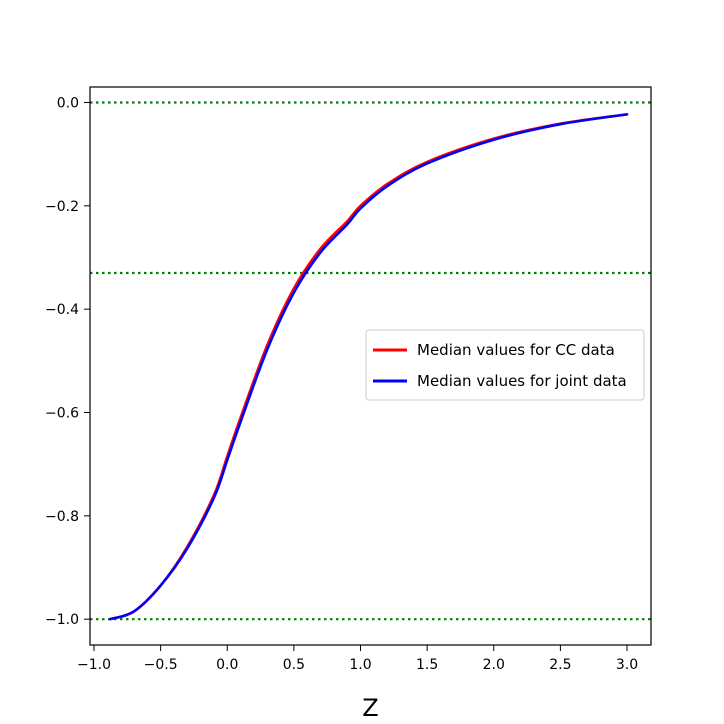 Image resolution: width=724 pixels, height=724 pixels. Describe the element at coordinates (560, 665) in the screenshot. I see `x-tick-label: 2.5` at that location.